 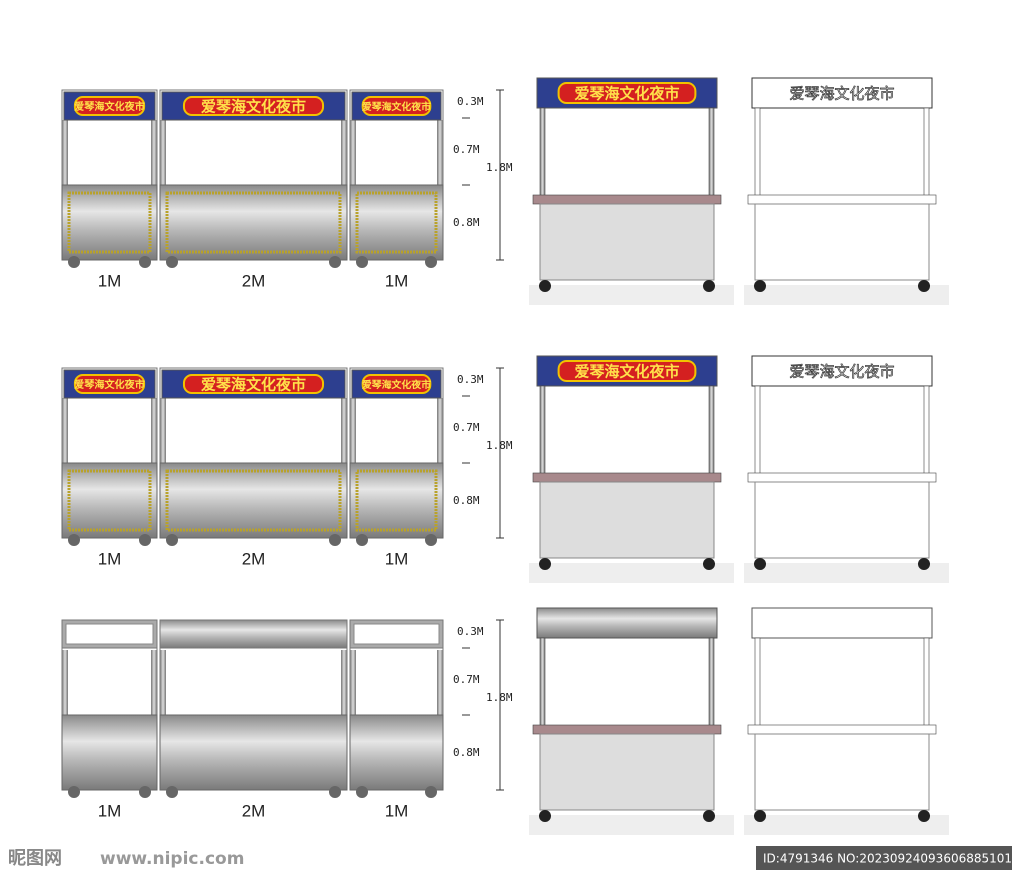 I want to click on dim-label: 0.7M, so click(x=466, y=427).